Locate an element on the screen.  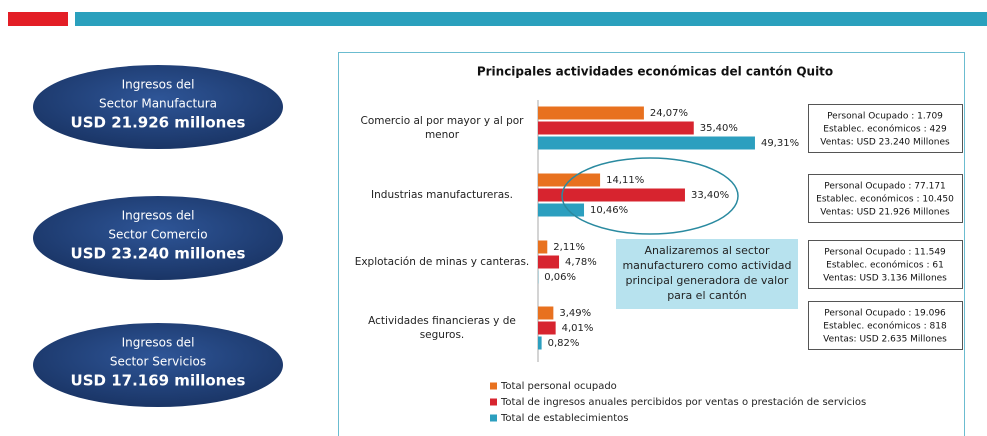
legend-label: Total de establecimientos is located at coordinates (564, 418).